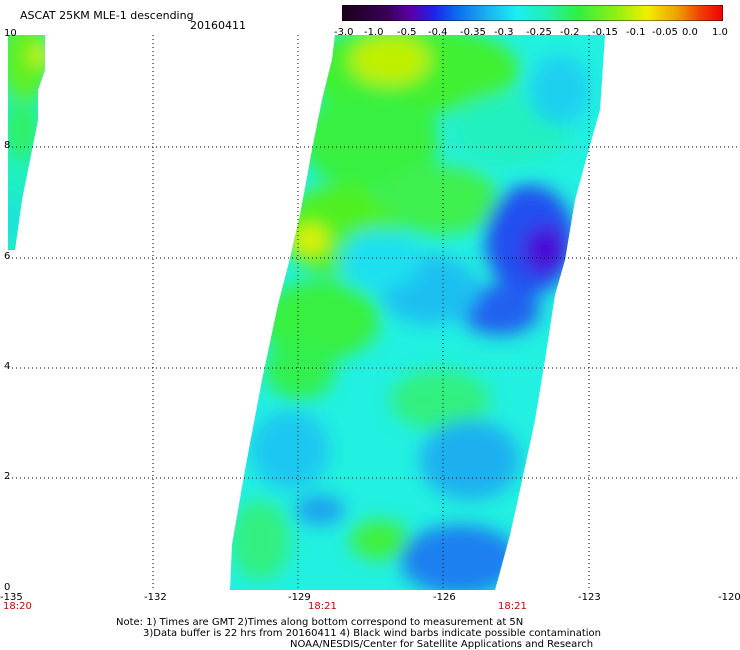 The height and width of the screenshot is (650, 740). What do you see at coordinates (407, 32) in the screenshot?
I see `colorbar-tick-label: -0.5` at bounding box center [407, 32].